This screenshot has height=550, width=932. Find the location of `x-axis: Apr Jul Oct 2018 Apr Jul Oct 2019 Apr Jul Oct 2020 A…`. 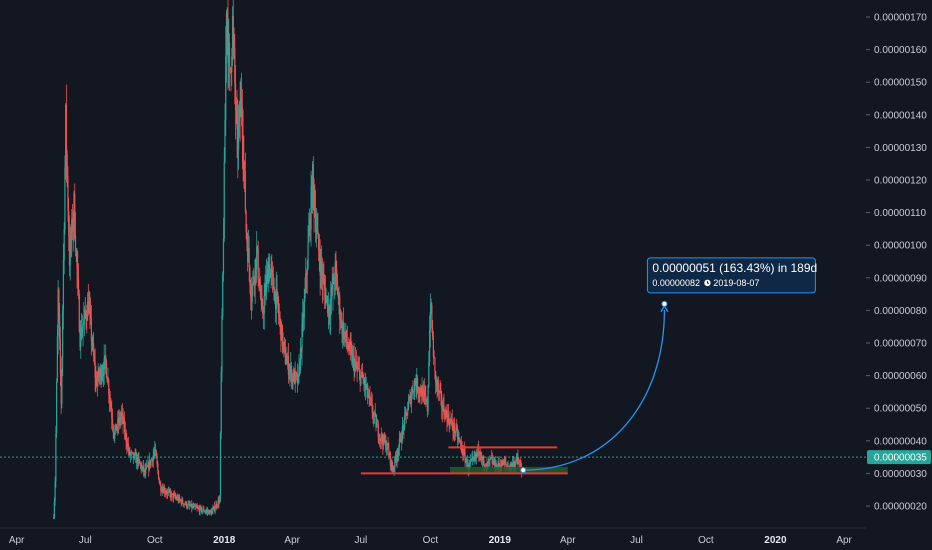

x-axis: Apr Jul Oct 2018 Apr Jul Oct 2019 Apr Jul Oct 2020 A… is located at coordinates (433, 536).